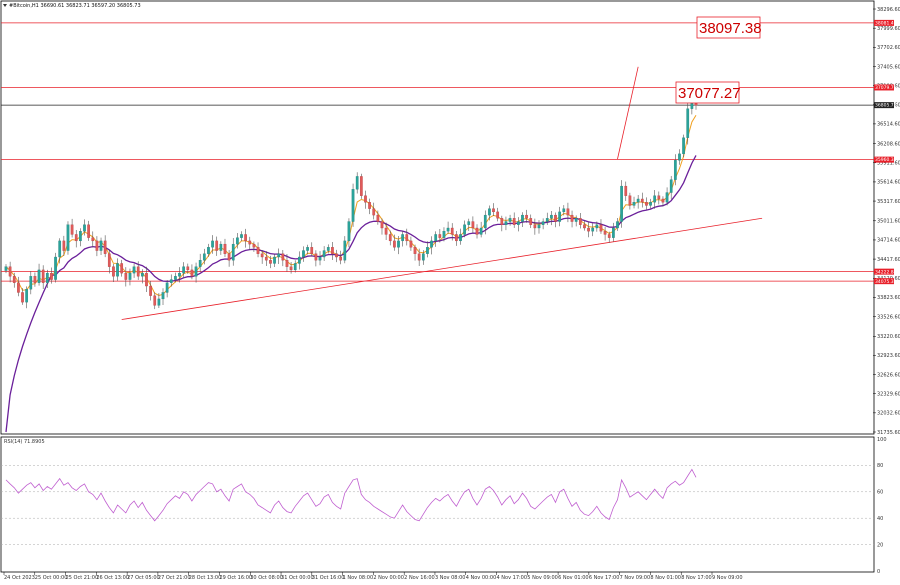  I want to click on price-tick-label: 36514.60, so click(888, 125).